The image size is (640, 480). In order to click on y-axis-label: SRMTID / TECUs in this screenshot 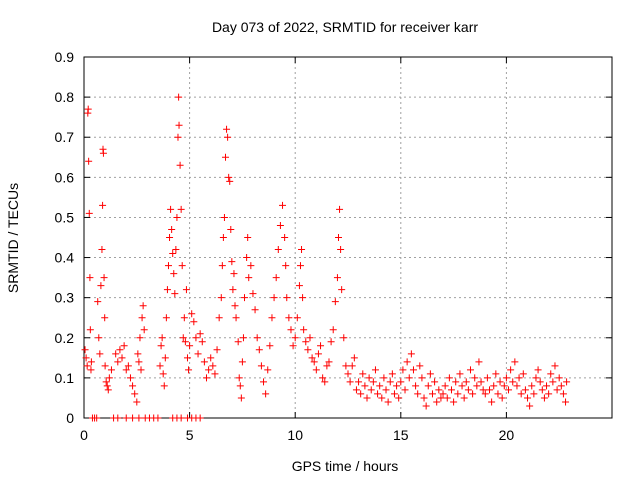, I will do `click(13, 238)`.